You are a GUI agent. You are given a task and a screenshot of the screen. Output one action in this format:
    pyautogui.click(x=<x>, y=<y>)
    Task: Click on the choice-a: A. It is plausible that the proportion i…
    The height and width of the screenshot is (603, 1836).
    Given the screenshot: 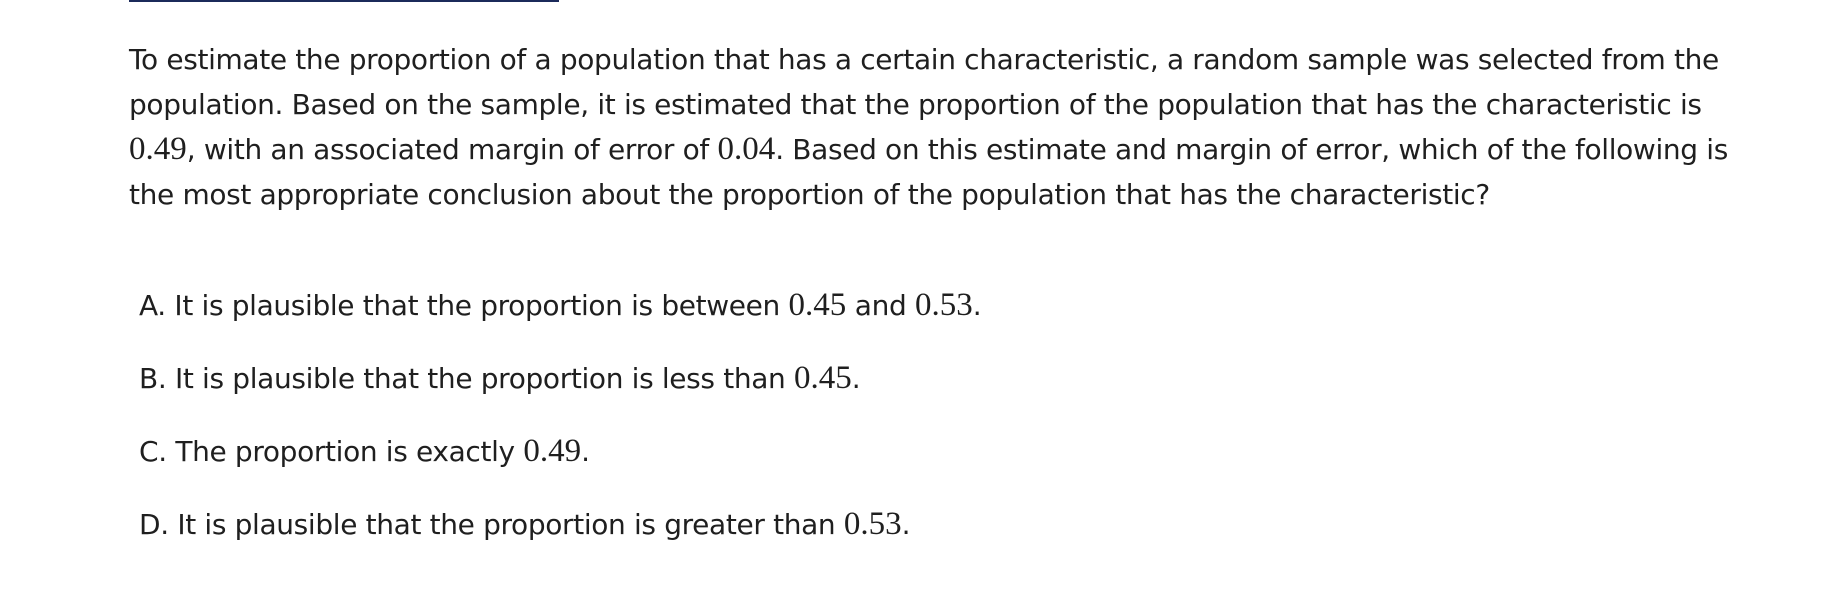 What is the action you would take?
    pyautogui.click(x=939, y=319)
    